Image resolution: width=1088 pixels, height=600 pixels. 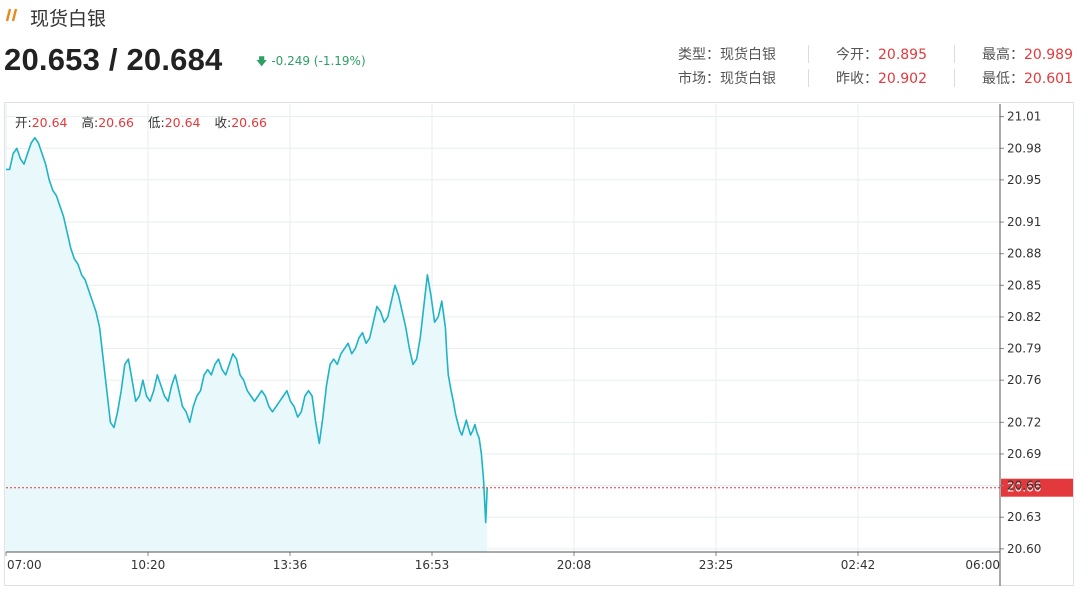 I want to click on low-info: 最低：20.601, so click(x=1027, y=78).